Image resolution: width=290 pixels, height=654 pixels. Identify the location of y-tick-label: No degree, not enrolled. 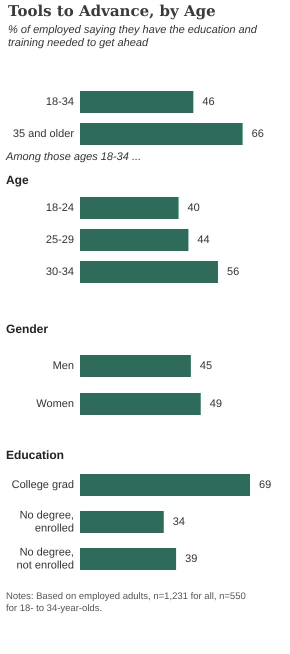
(45, 559).